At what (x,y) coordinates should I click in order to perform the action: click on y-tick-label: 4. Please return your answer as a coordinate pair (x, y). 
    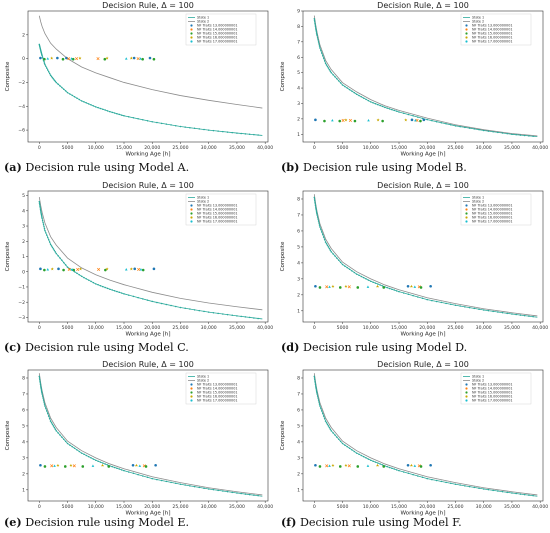
    Looking at the image, I should click on (23, 442).